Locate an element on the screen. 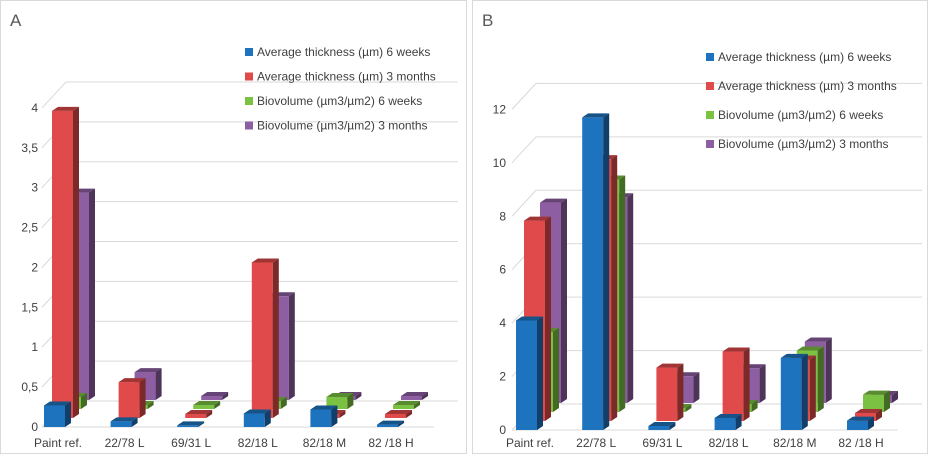  bar-biovolume-m3-m2-6-weeks-82-18-m is located at coordinates (340, 401).